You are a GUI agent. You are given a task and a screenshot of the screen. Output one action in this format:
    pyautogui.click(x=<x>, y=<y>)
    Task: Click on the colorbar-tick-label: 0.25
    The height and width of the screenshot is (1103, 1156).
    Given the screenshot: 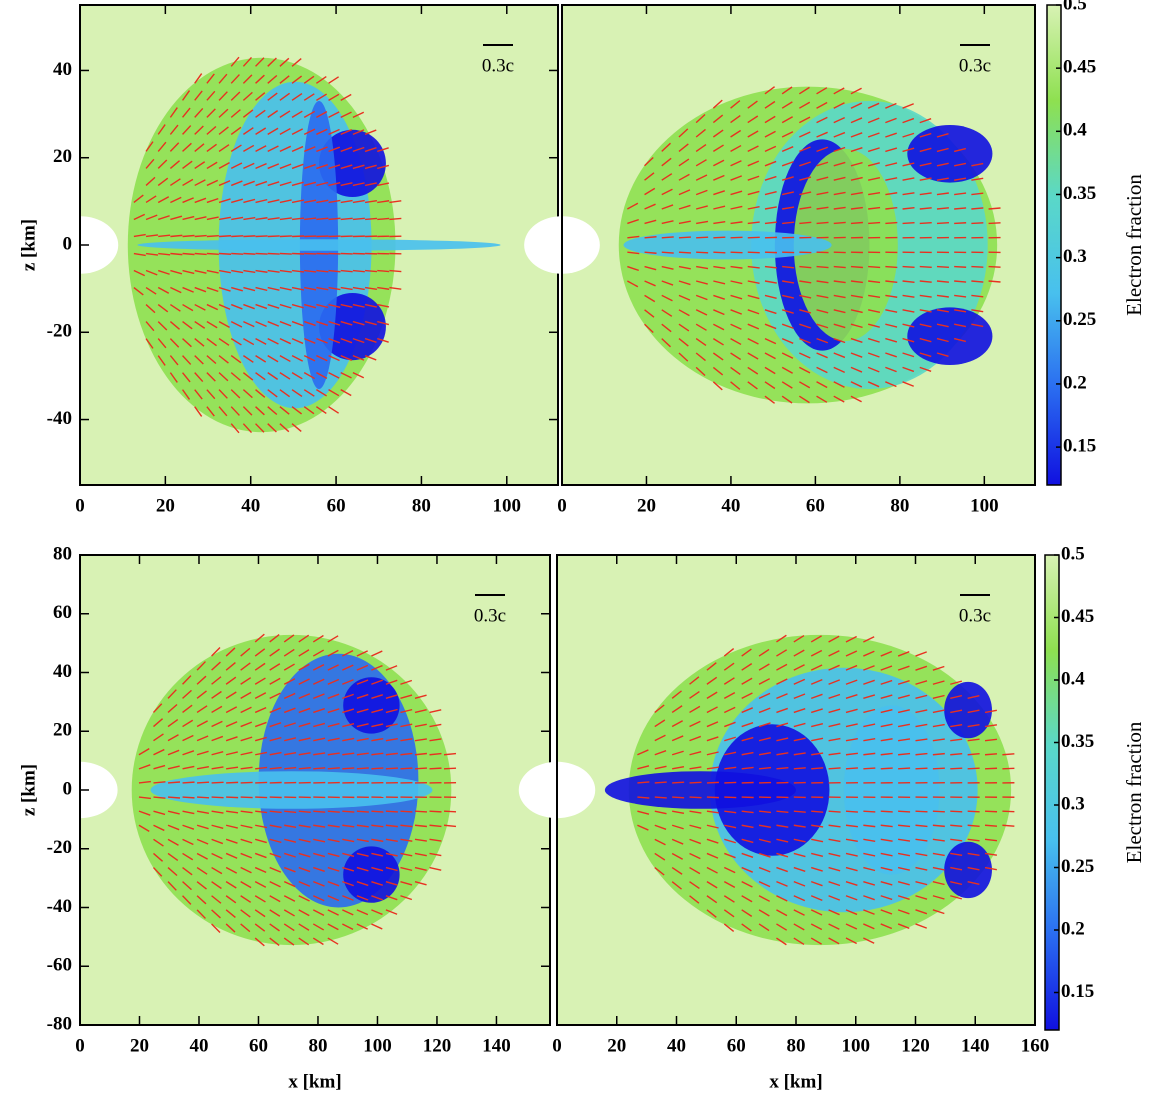 What is the action you would take?
    pyautogui.click(x=1077, y=866)
    